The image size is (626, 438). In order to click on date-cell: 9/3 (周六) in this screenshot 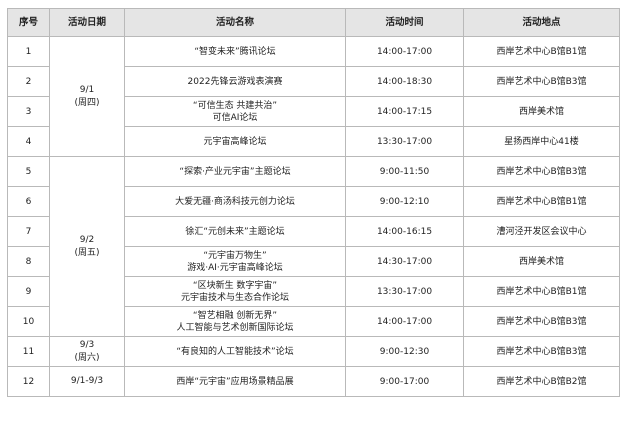, I will do `click(87, 351)`.